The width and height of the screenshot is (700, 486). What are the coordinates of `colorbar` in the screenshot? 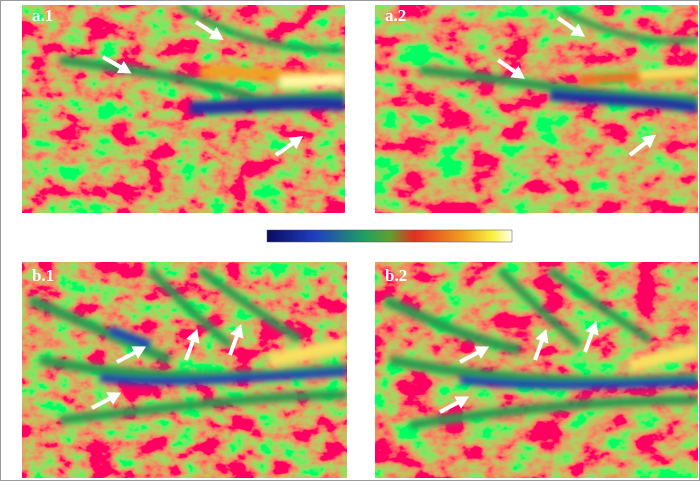 It's located at (389, 236).